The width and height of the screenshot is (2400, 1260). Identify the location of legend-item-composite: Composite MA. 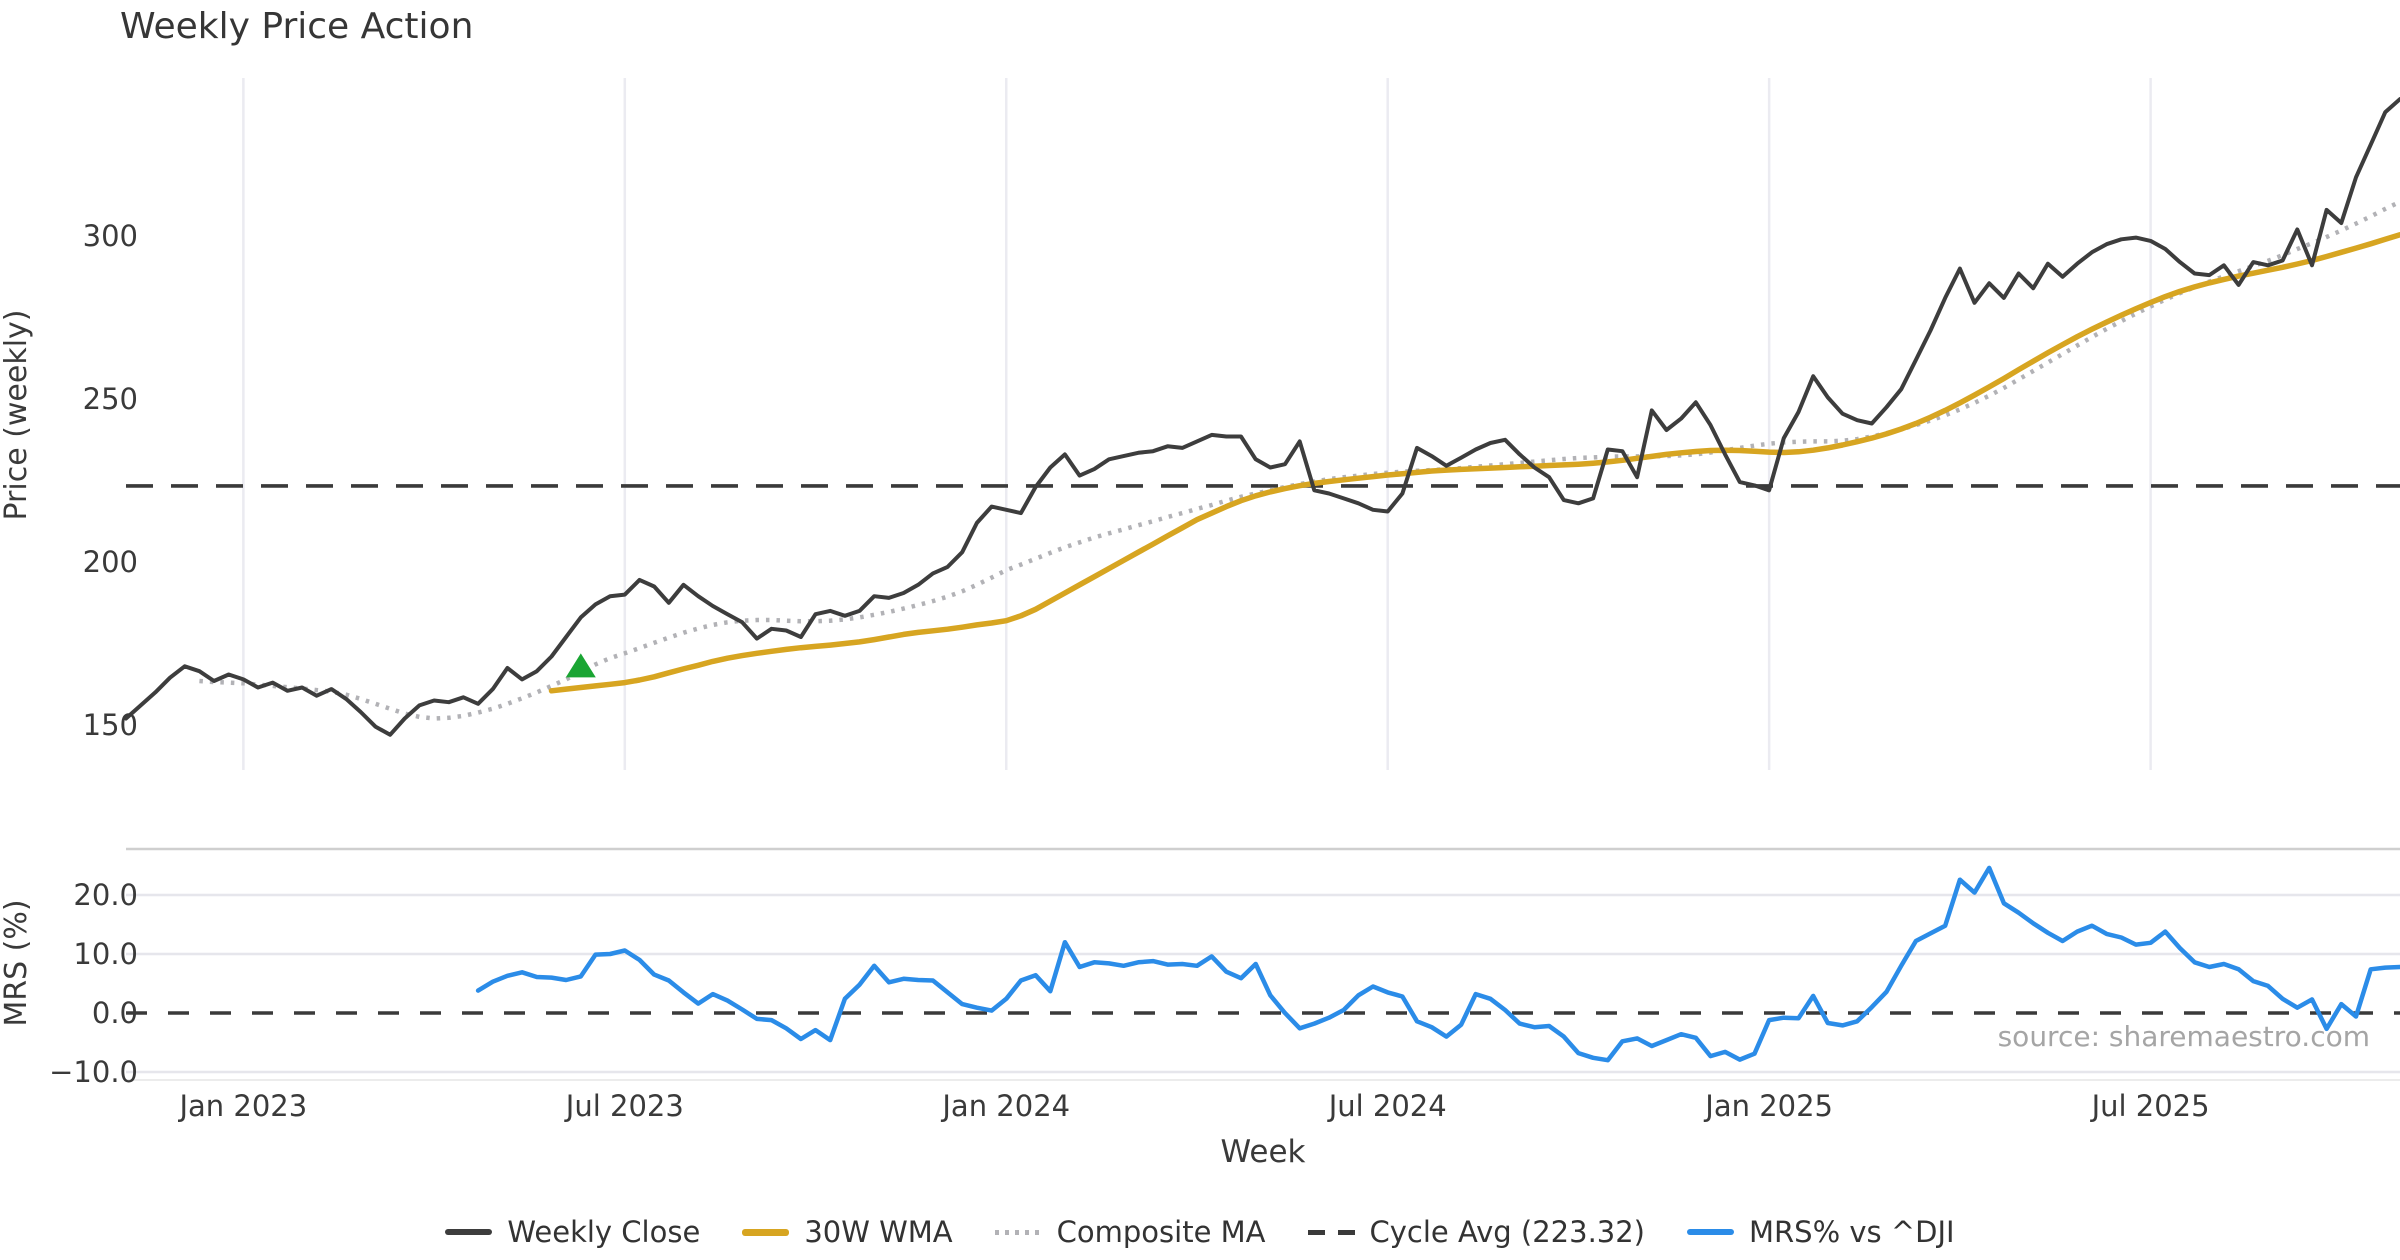
(1130, 1232).